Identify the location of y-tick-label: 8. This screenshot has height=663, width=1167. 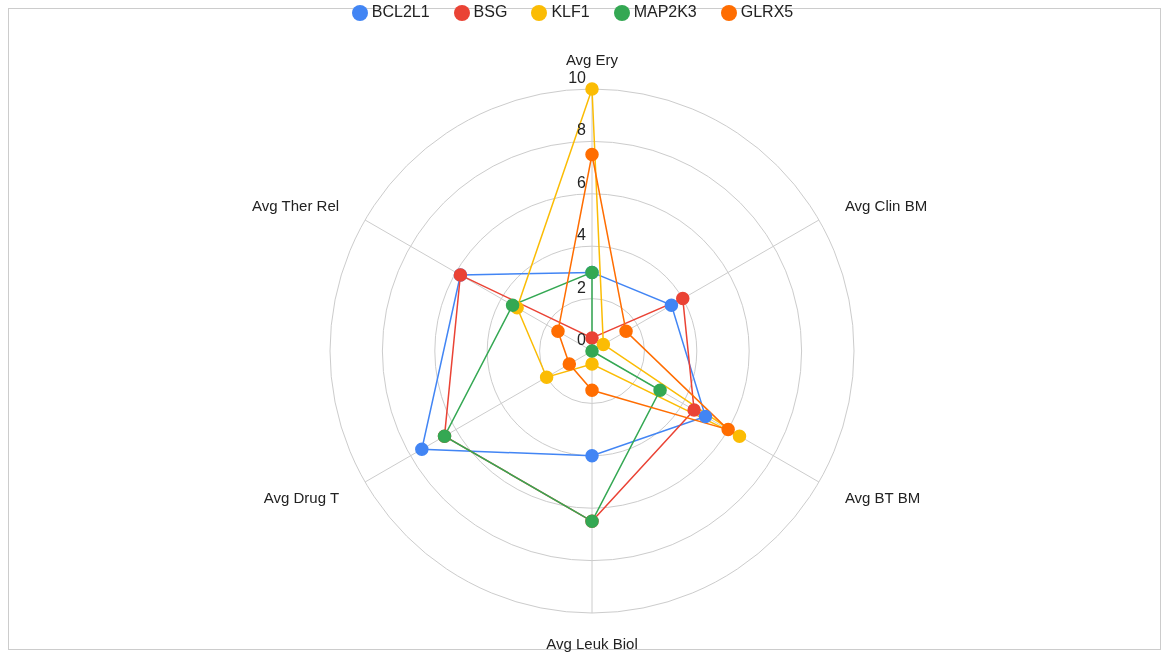
(582, 130).